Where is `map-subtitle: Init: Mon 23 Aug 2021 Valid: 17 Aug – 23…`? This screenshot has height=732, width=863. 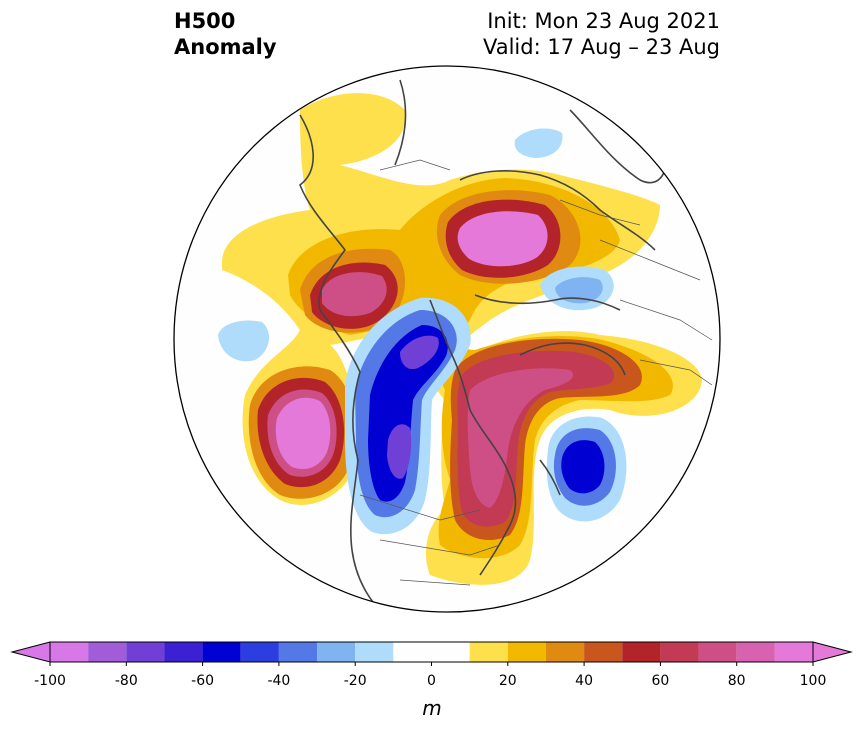
map-subtitle: Init: Mon 23 Aug 2021 Valid: 17 Aug – 23… is located at coordinates (601, 34).